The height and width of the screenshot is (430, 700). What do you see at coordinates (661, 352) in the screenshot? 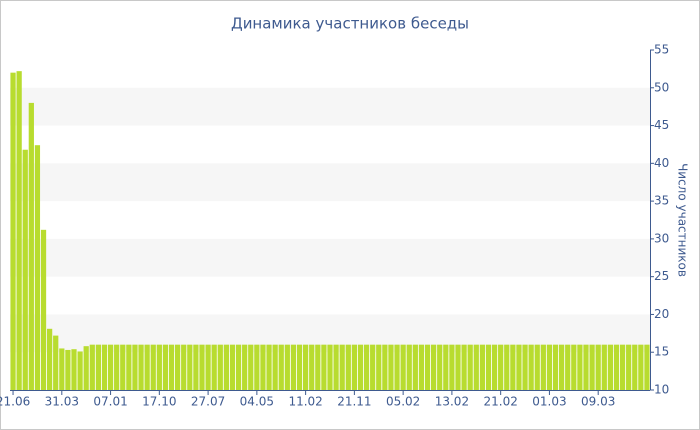
I see `y-tick-label: 15` at bounding box center [661, 352].